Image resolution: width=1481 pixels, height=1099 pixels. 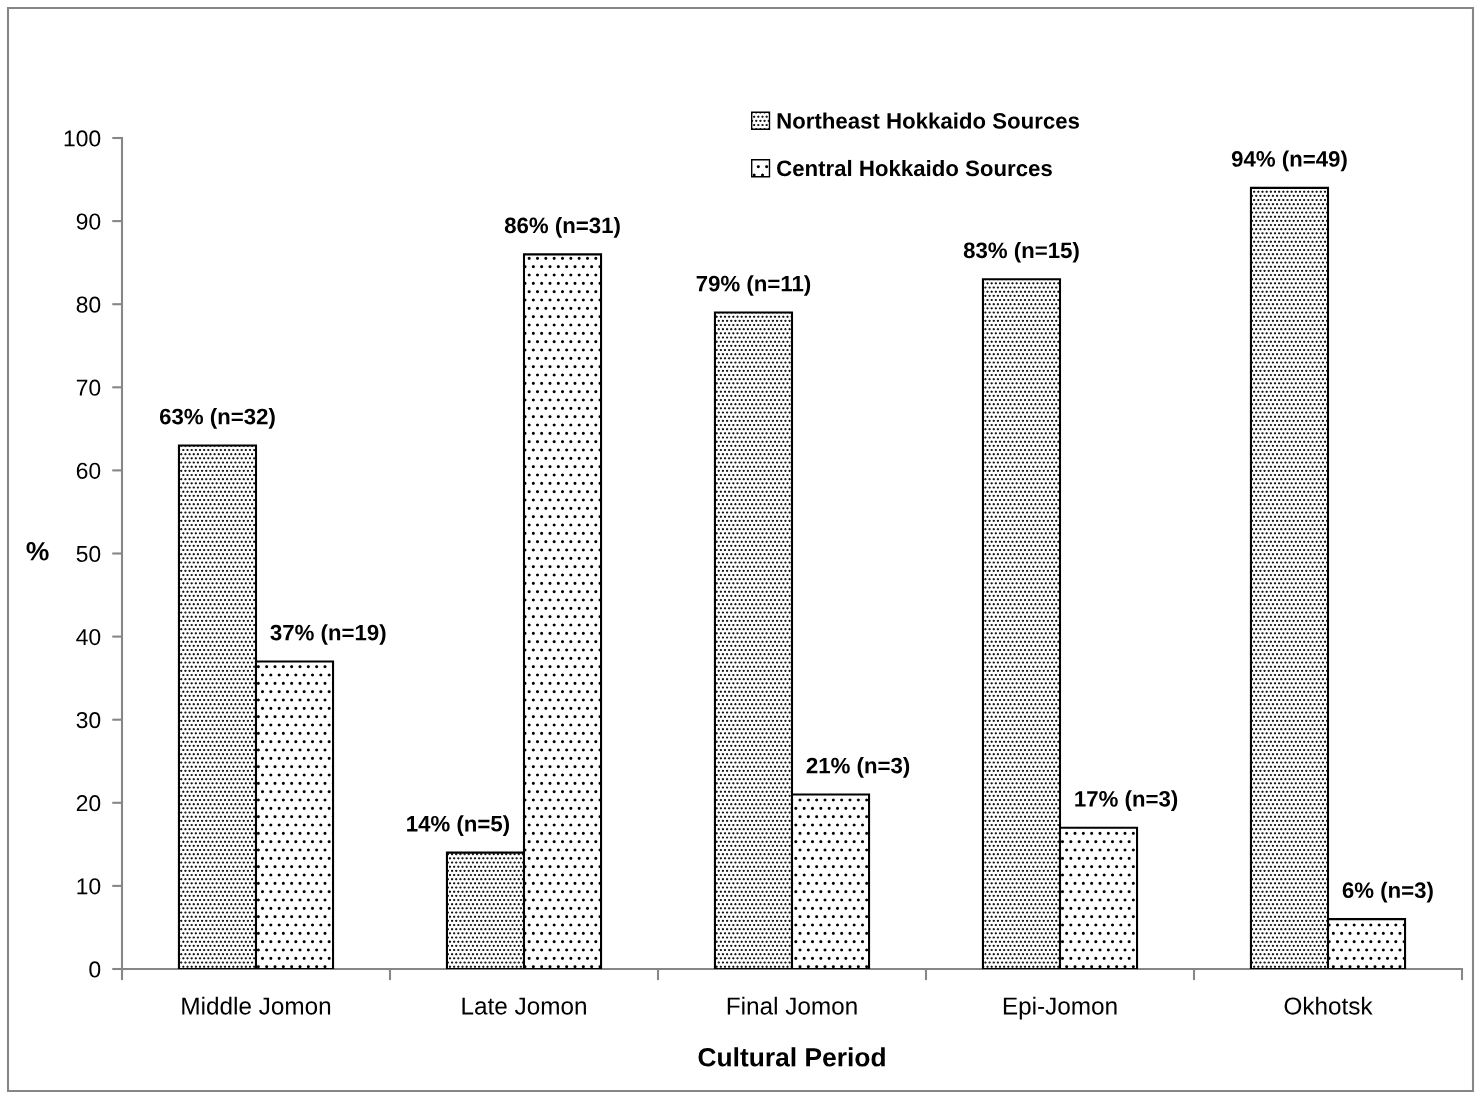 What do you see at coordinates (217, 418) in the screenshot?
I see `data-label: 63% (n=32)` at bounding box center [217, 418].